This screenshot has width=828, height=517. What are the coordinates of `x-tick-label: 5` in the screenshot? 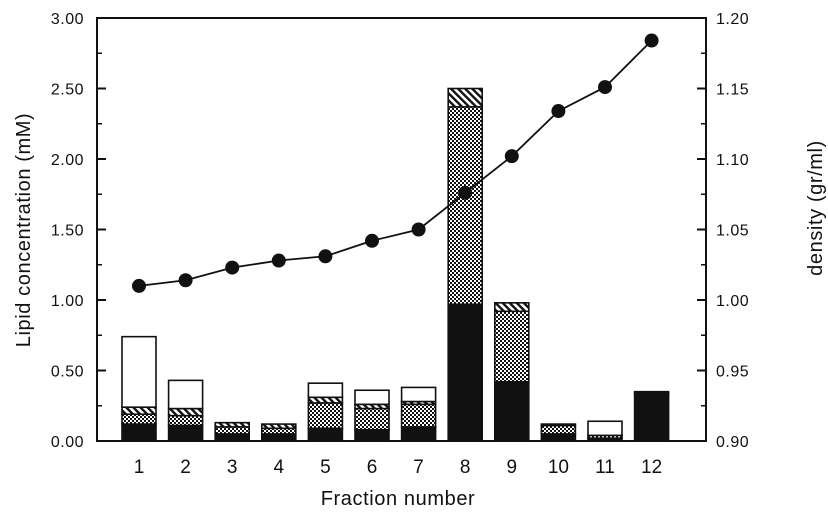 It's located at (325, 467).